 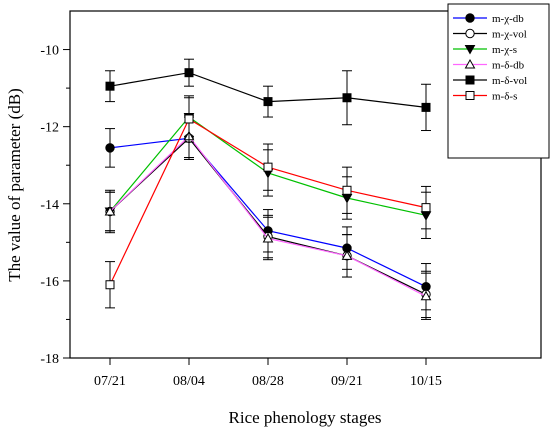 I want to click on legend-item-m-chi-vol: m-χ-vol, so click(x=490, y=35).